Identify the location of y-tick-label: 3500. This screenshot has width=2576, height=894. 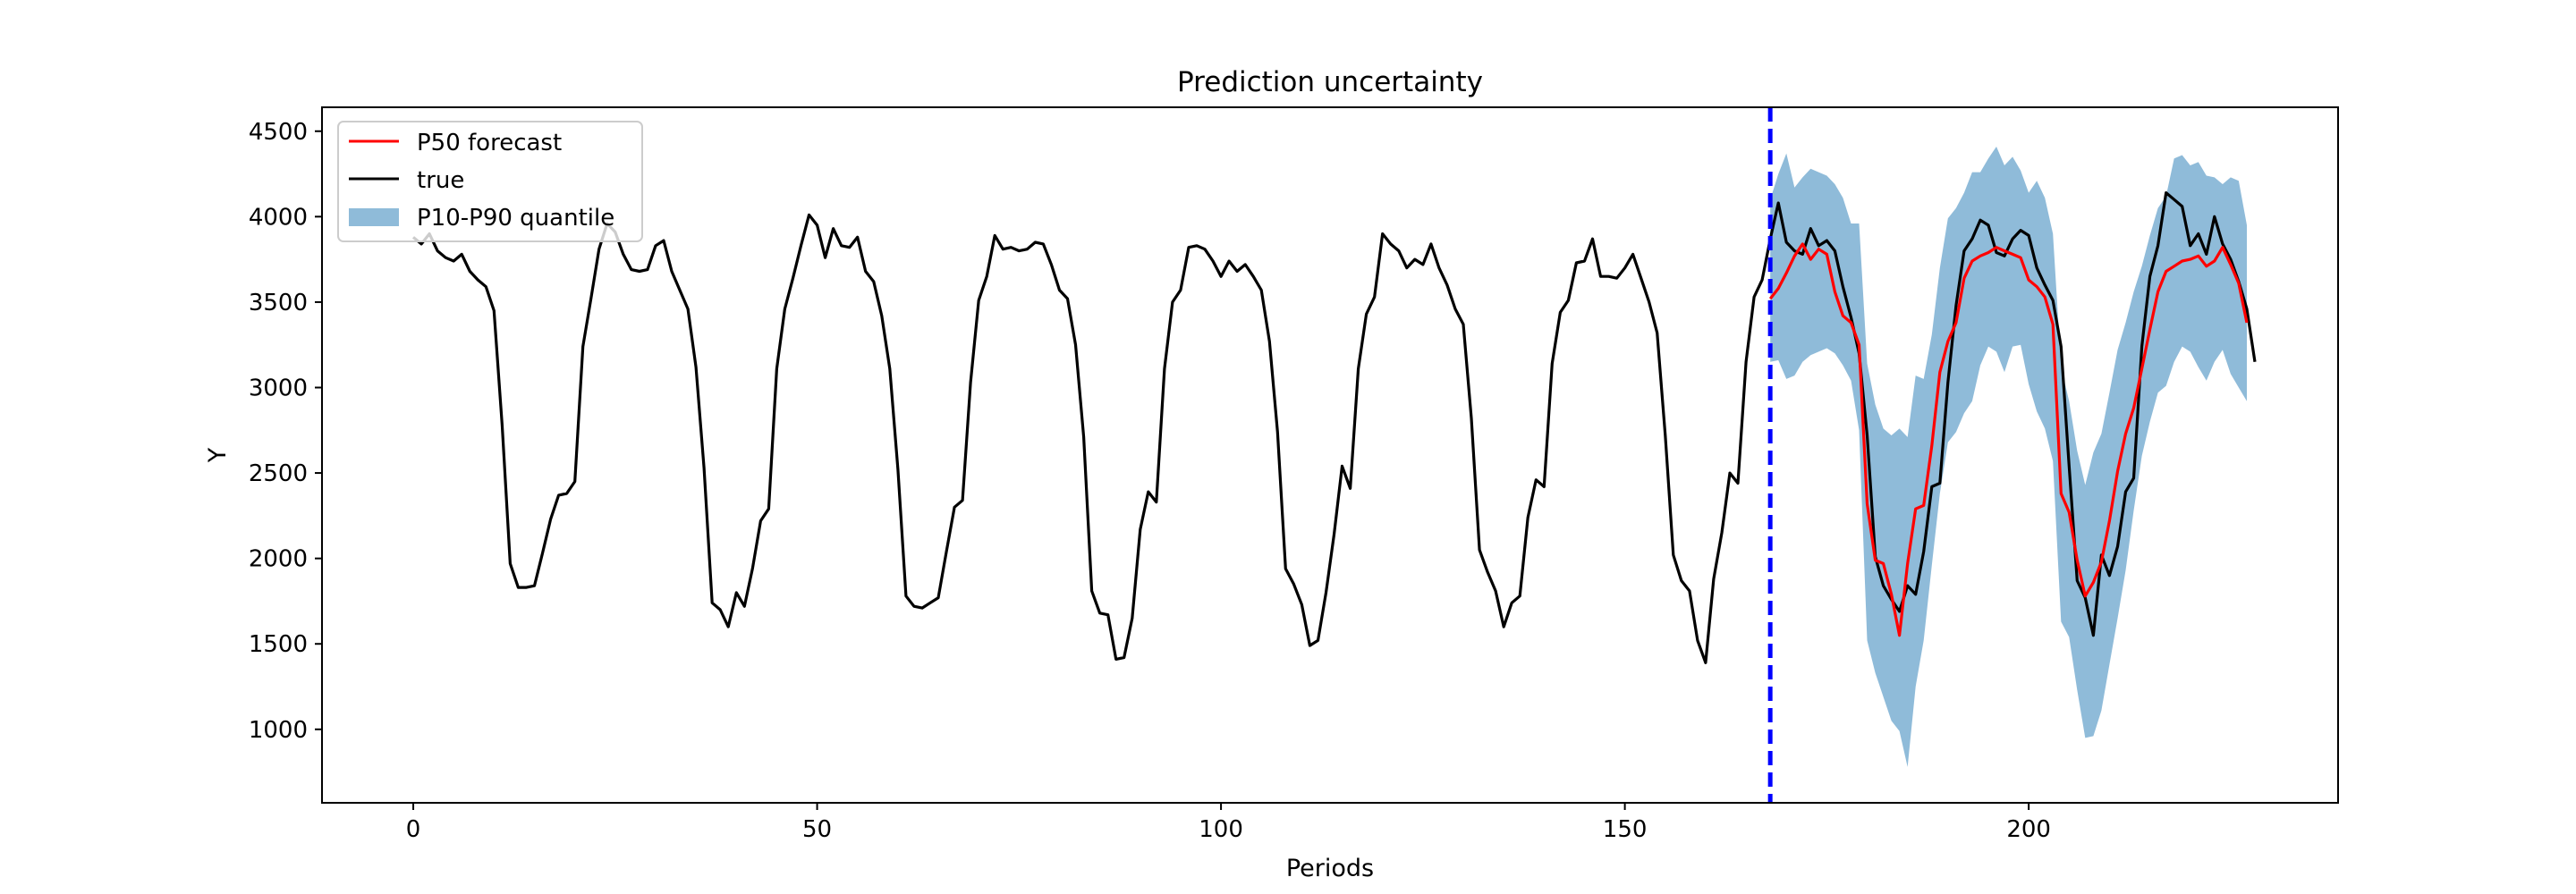
(278, 303).